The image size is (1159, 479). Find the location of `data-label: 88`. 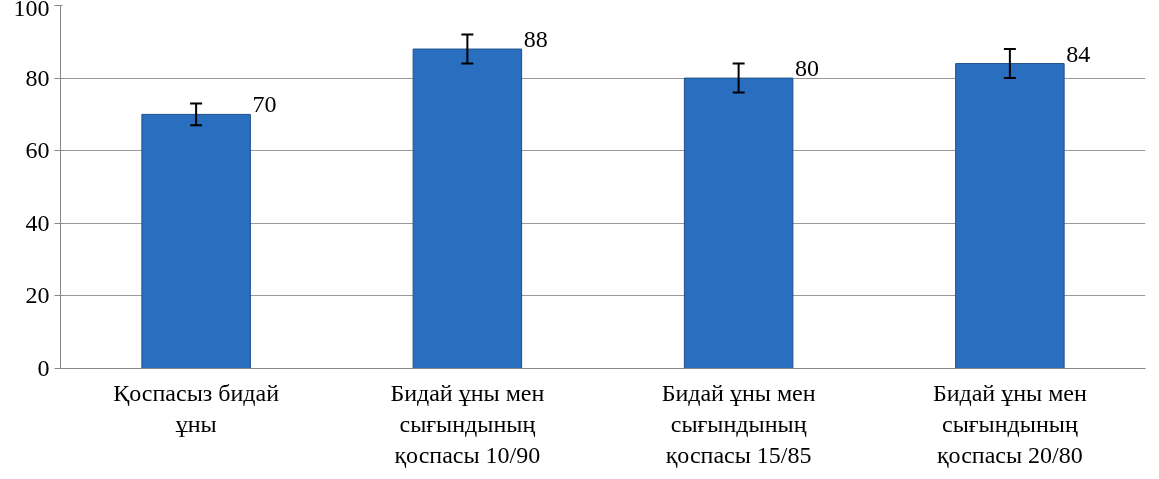

data-label: 88 is located at coordinates (535, 39).